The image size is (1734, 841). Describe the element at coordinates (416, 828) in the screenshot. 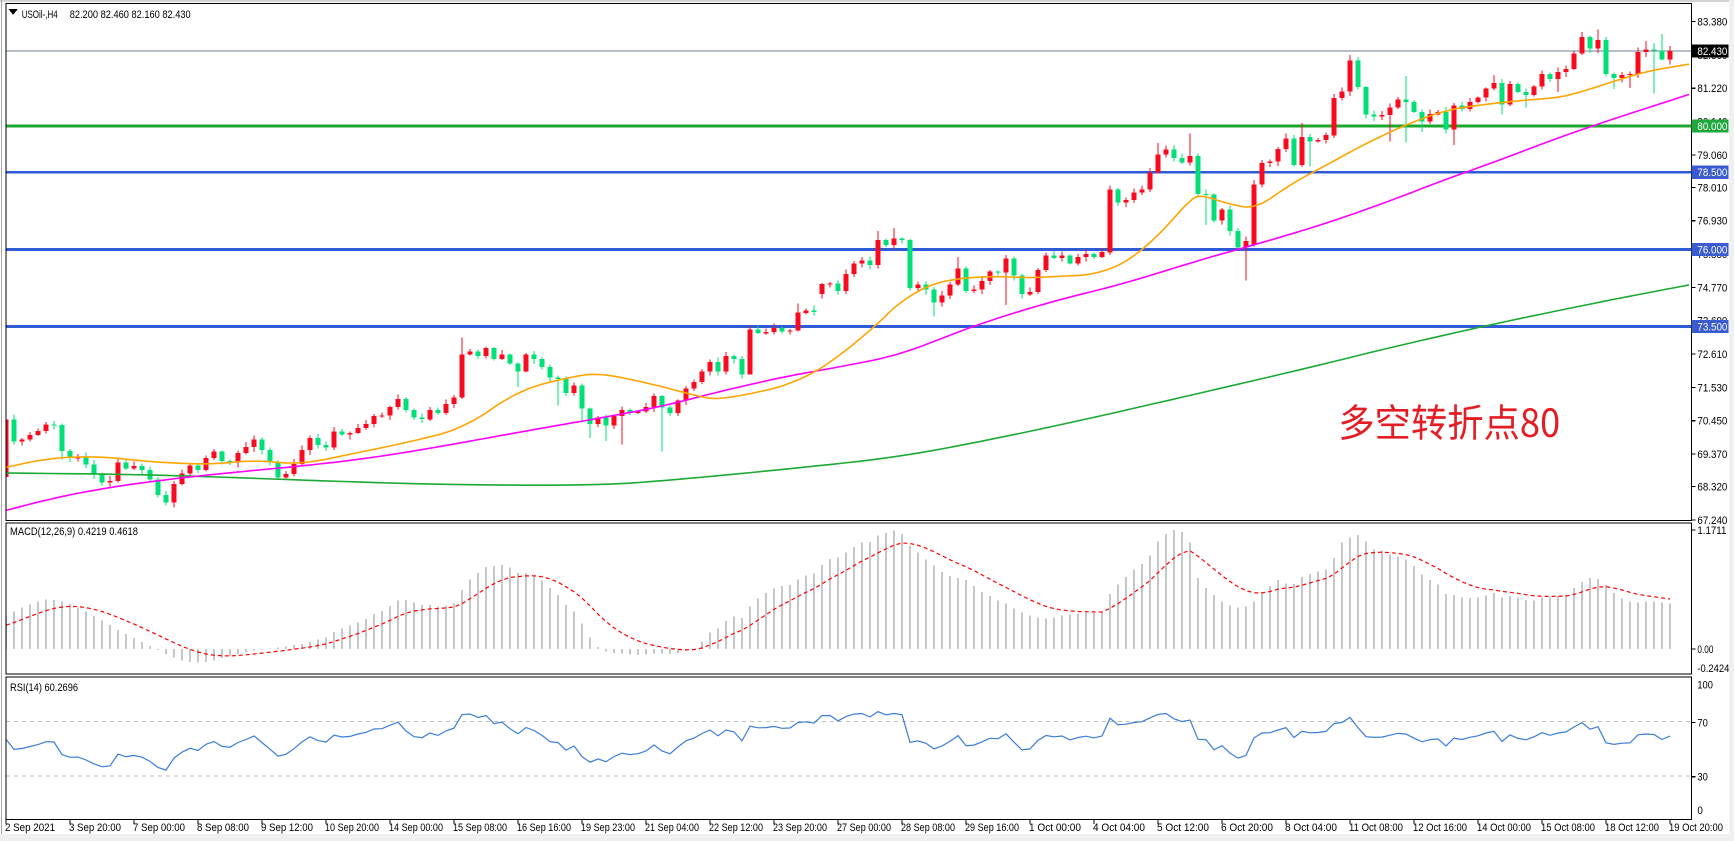

I see `svg-text: 14 Sep 00:00` at that location.